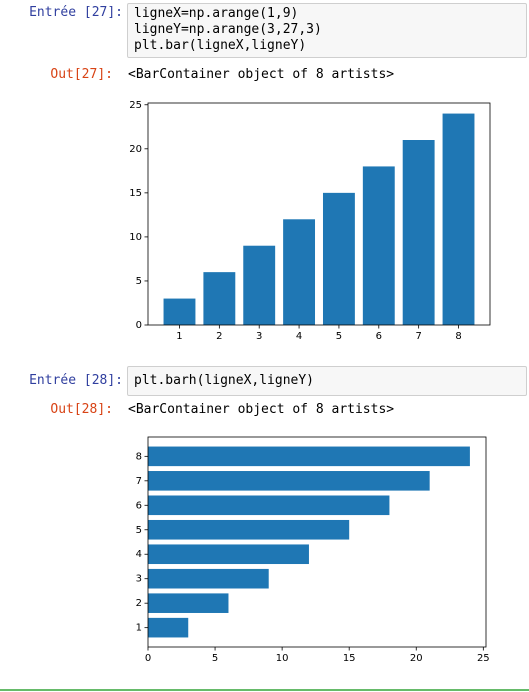  What do you see at coordinates (76, 380) in the screenshot?
I see `input-prompt: Entrée [28]:` at bounding box center [76, 380].